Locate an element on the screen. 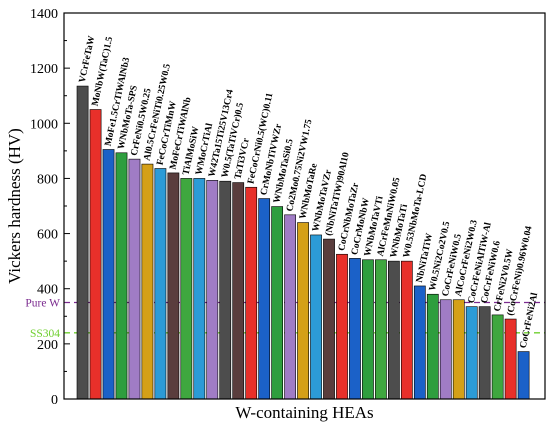 The width and height of the screenshot is (550, 427). y-tick-label: 600 is located at coordinates (47, 235).